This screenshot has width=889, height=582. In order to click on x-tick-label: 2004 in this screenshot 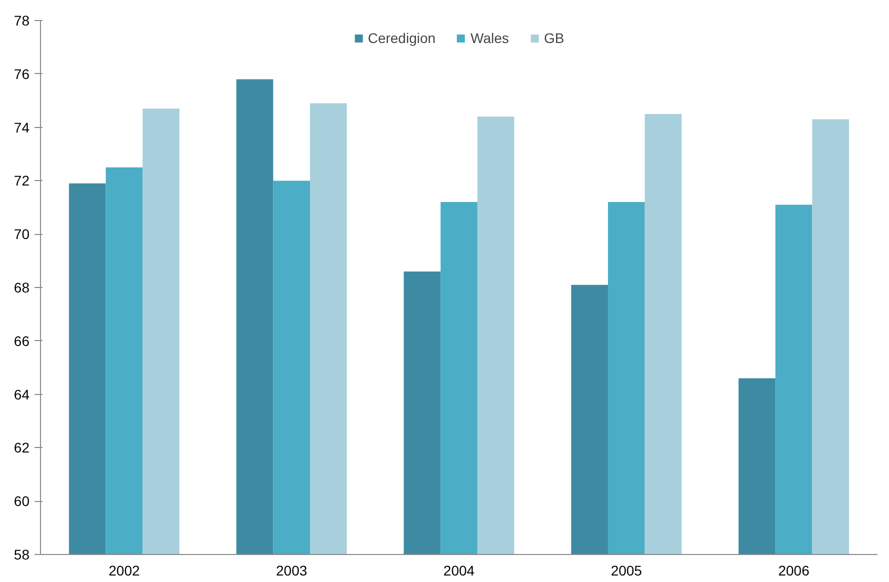, I will do `click(459, 570)`.